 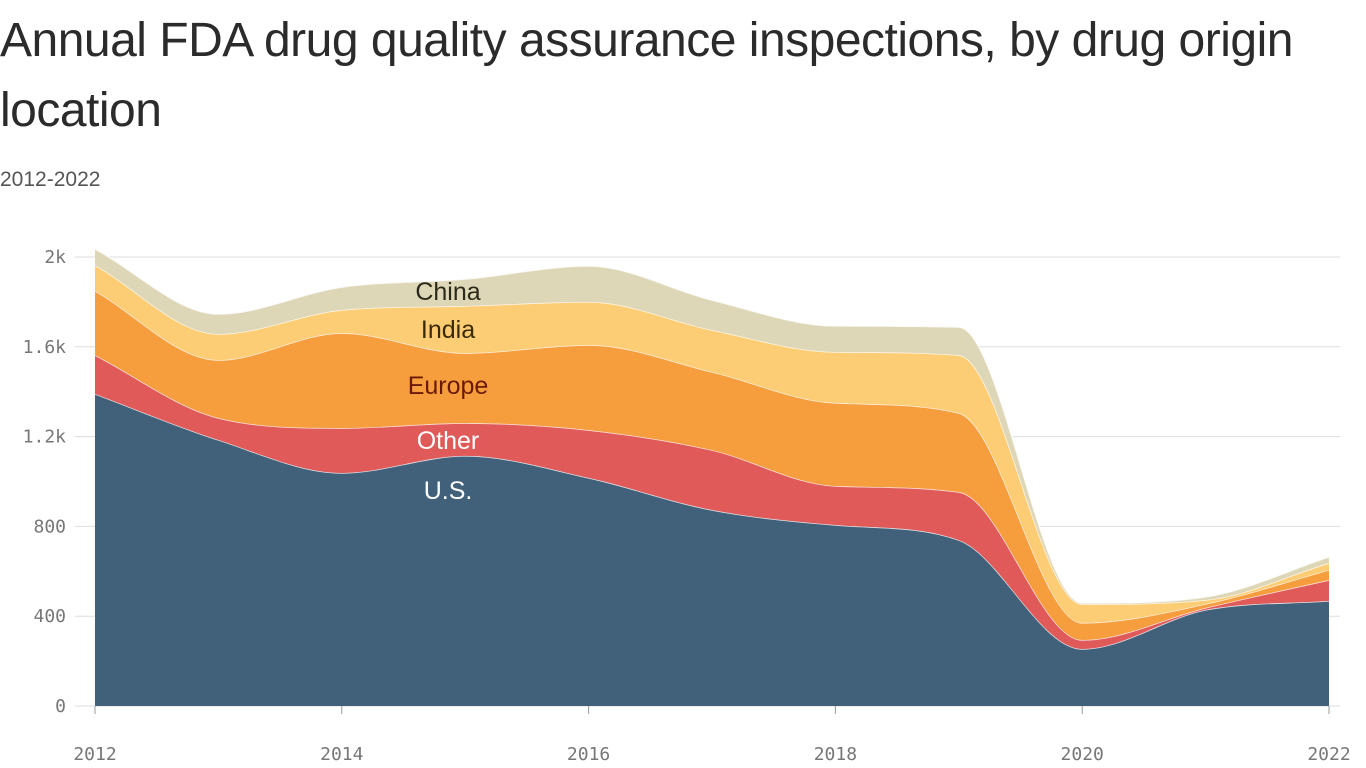 What do you see at coordinates (447, 292) in the screenshot?
I see `series-label-china: China` at bounding box center [447, 292].